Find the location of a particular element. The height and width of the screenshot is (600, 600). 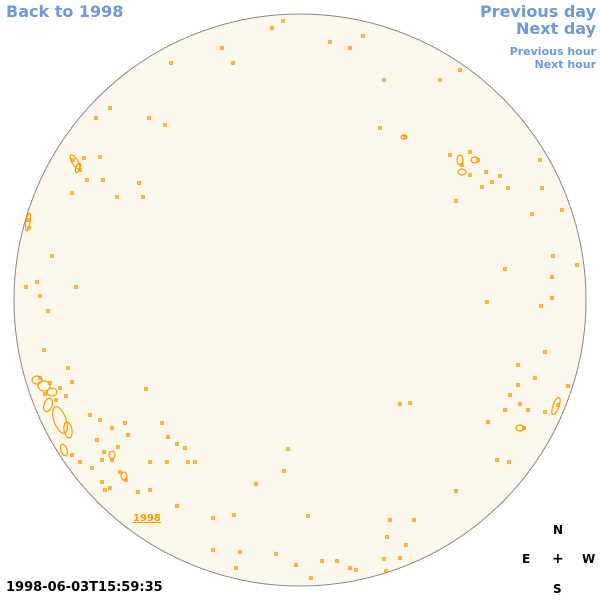

compass-north: N is located at coordinates (558, 530).